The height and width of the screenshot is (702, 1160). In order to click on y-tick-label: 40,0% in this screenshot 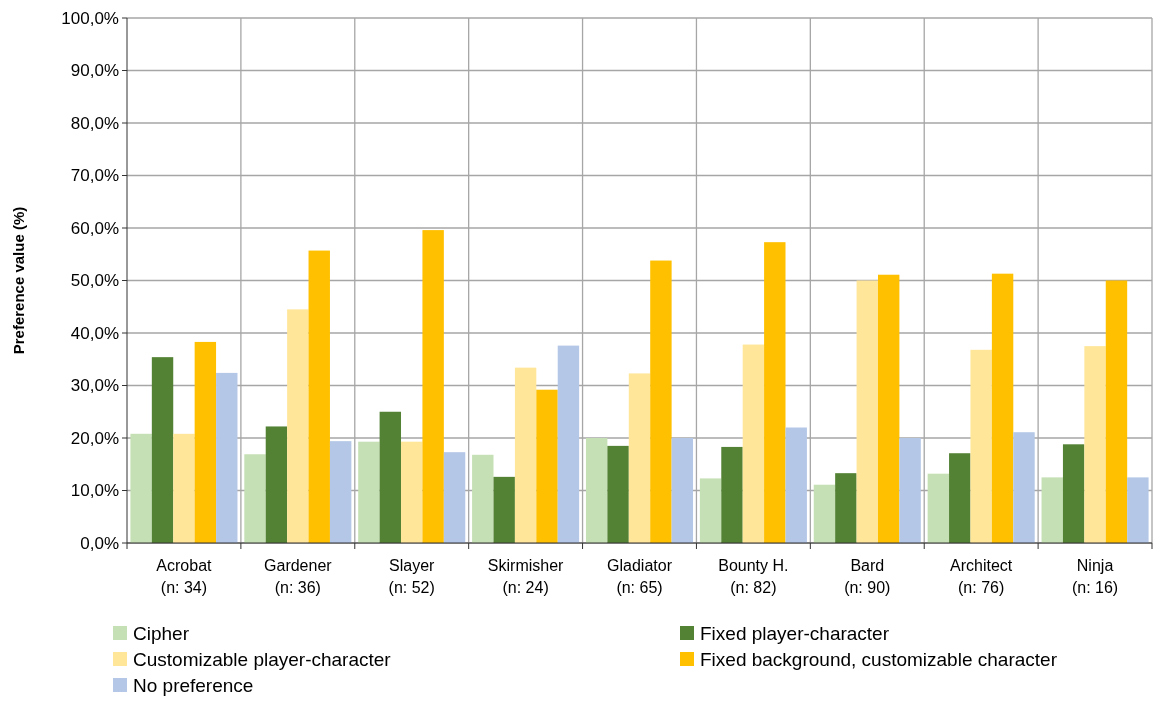, I will do `click(94, 333)`.